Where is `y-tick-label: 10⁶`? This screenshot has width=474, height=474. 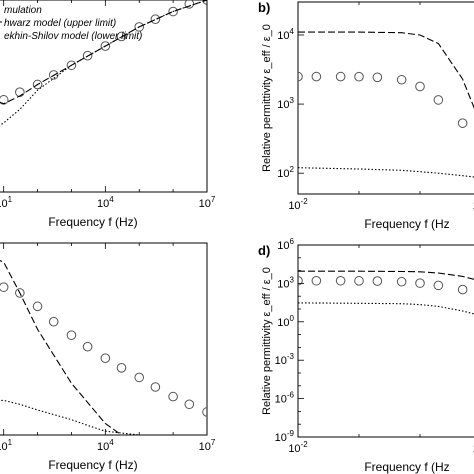 y-tick-label: 10⁶ is located at coordinates (285, 244).